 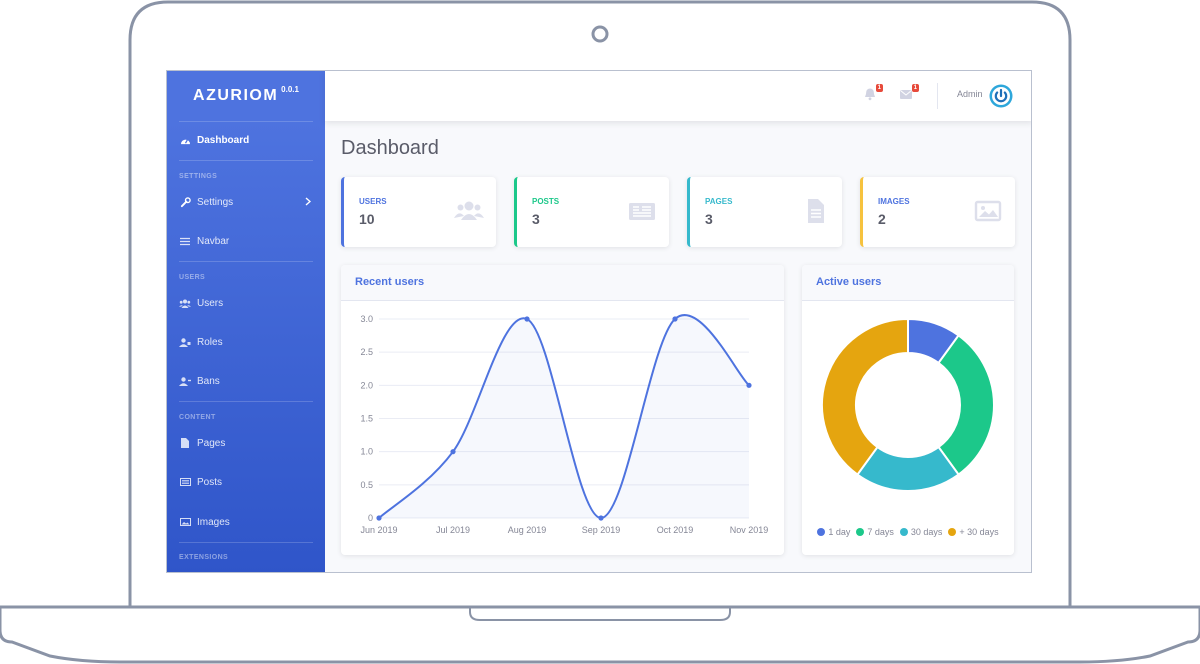 What do you see at coordinates (527, 530) in the screenshot?
I see `x-tick-label: Aug 2019` at bounding box center [527, 530].